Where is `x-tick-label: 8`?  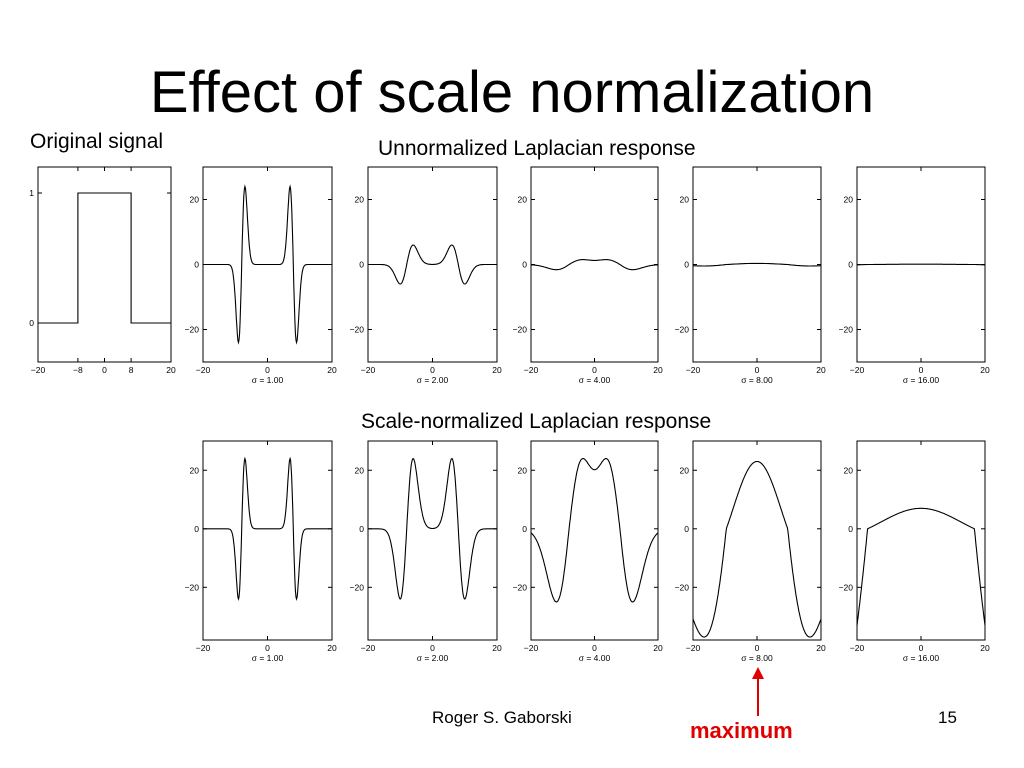 x-tick-label: 8 is located at coordinates (131, 370).